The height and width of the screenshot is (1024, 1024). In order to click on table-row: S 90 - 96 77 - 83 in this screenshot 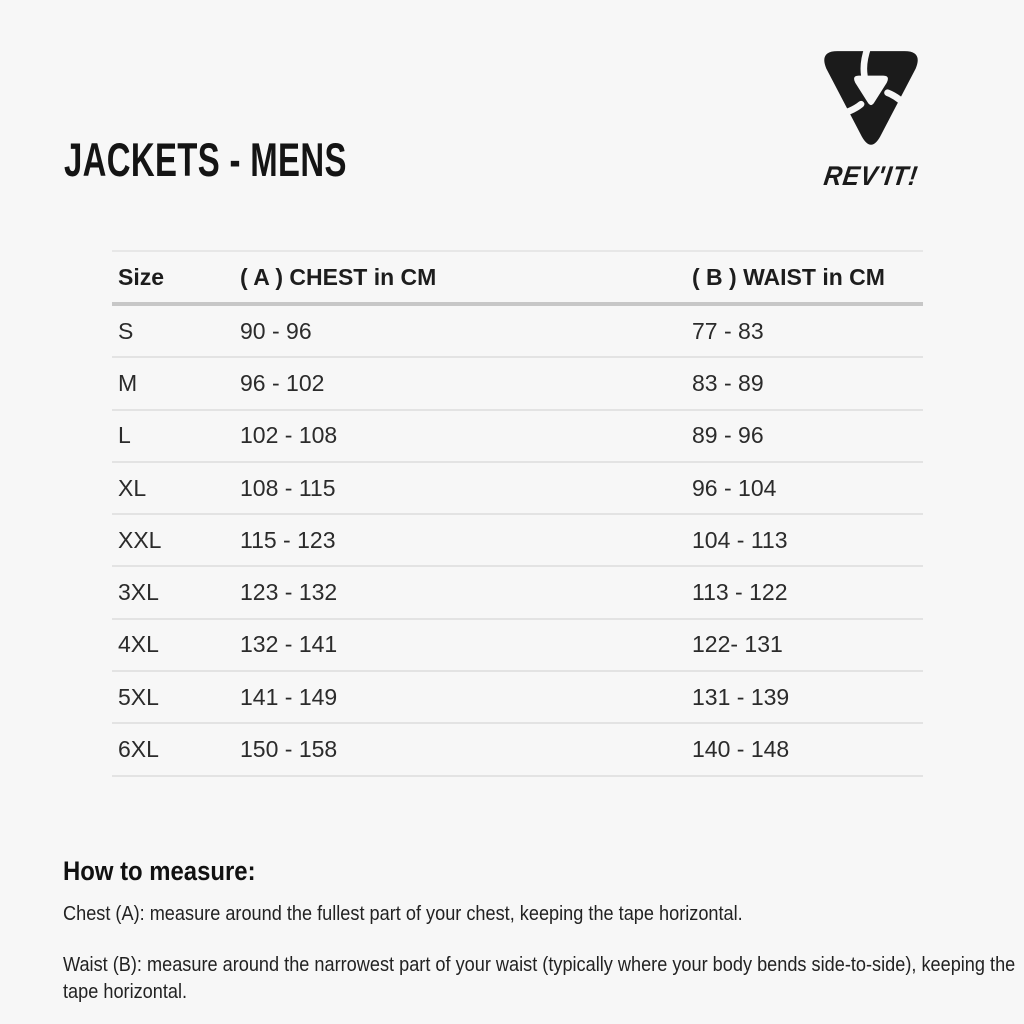, I will do `click(517, 331)`.